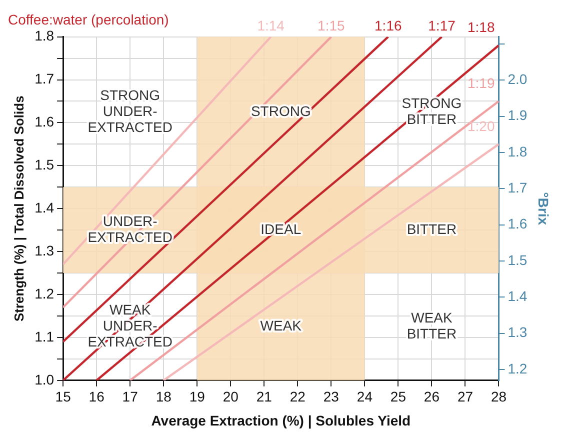  What do you see at coordinates (88, 19) in the screenshot?
I see `chart-title: Coffee:water (percolation)` at bounding box center [88, 19].